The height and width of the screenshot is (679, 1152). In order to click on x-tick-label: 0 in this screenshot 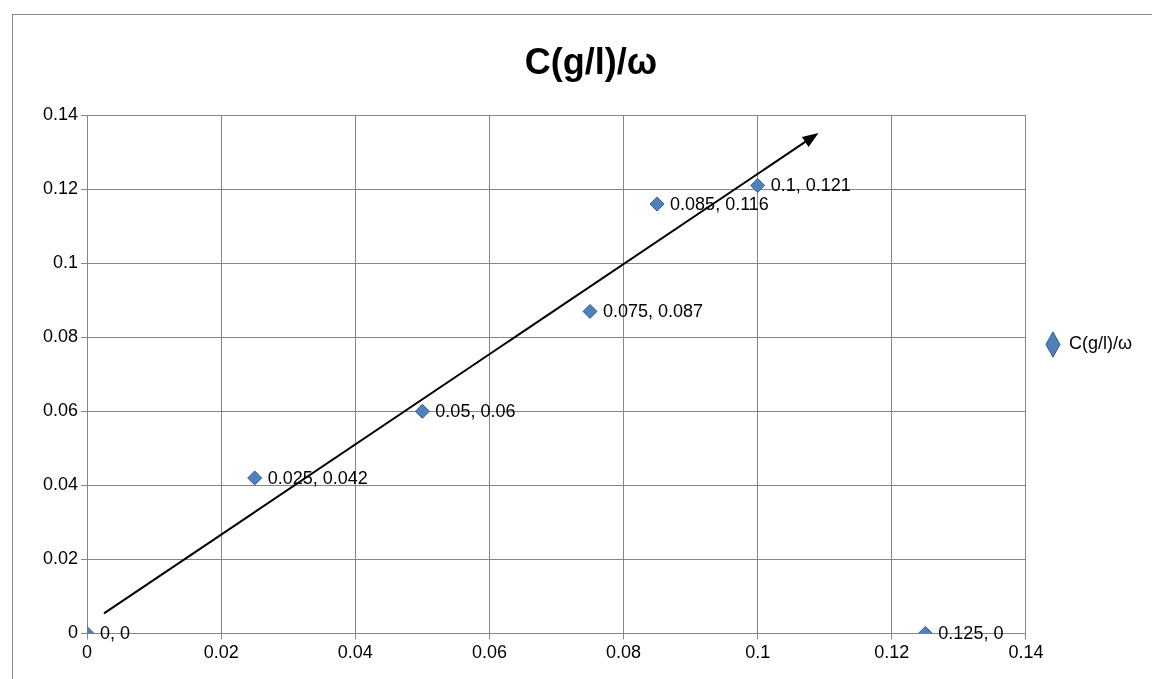, I will do `click(87, 652)`.